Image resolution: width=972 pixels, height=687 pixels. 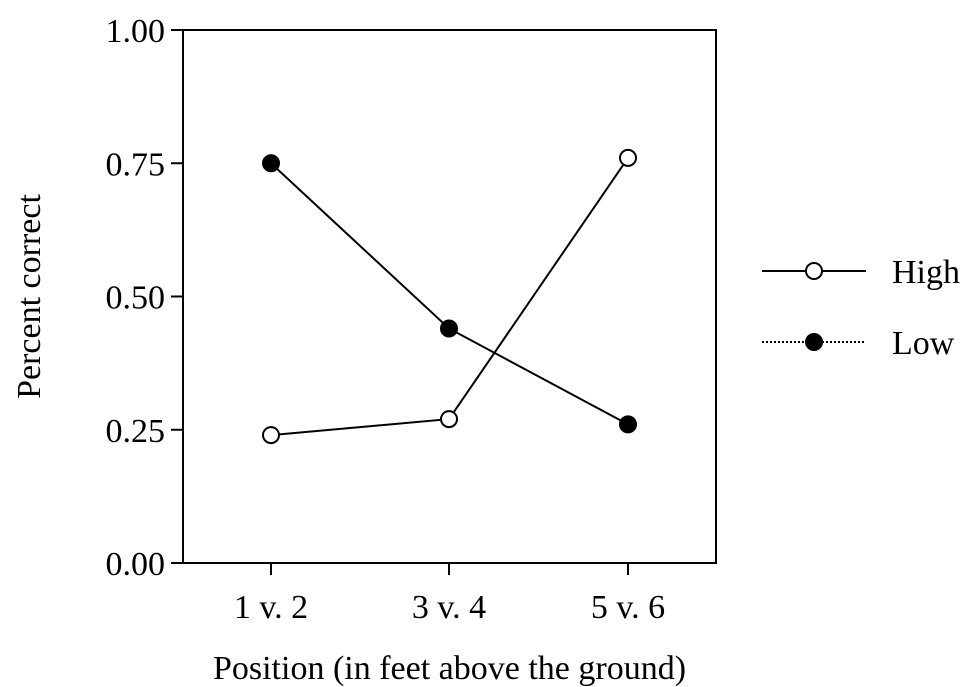 What do you see at coordinates (136, 298) in the screenshot?
I see `y-tick-label: 0.50` at bounding box center [136, 298].